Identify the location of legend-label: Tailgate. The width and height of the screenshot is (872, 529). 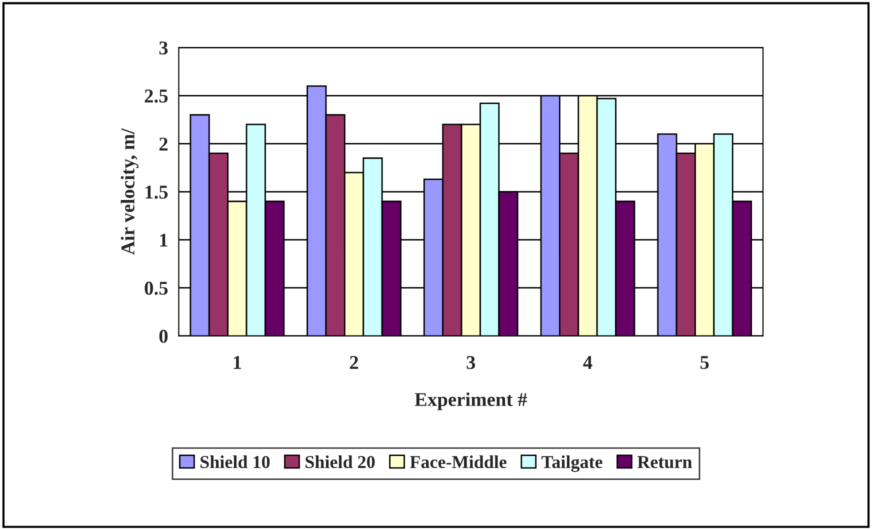
(572, 463).